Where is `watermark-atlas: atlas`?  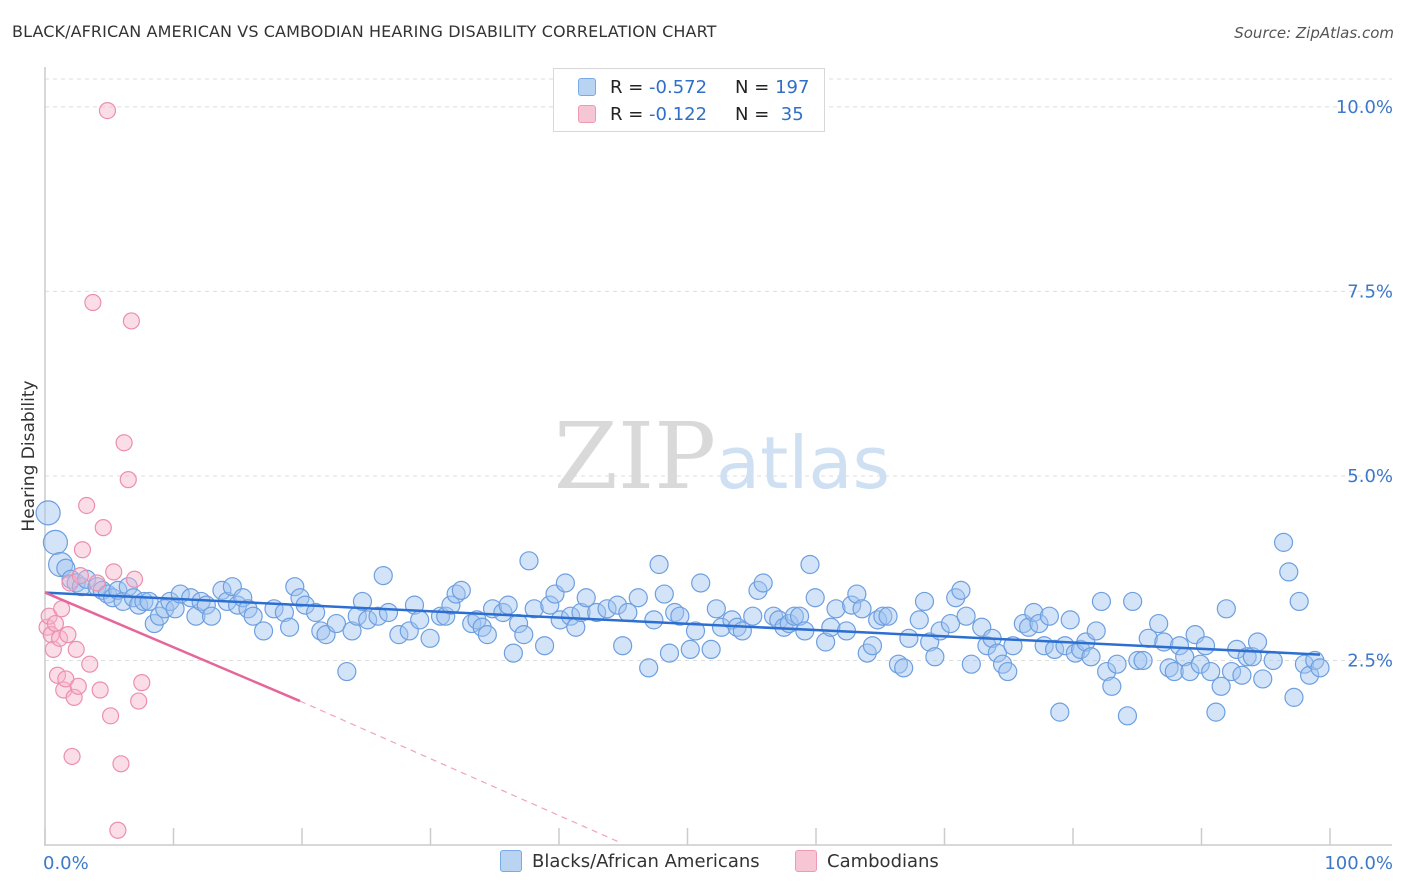
watermark-atlas: atlas is located at coordinates (803, 463).